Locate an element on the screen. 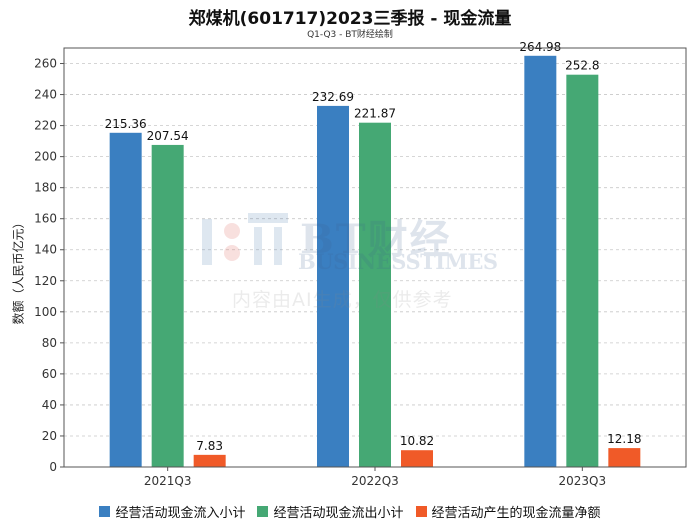 The height and width of the screenshot is (524, 700). y-tick-label: 220 is located at coordinates (45, 126).